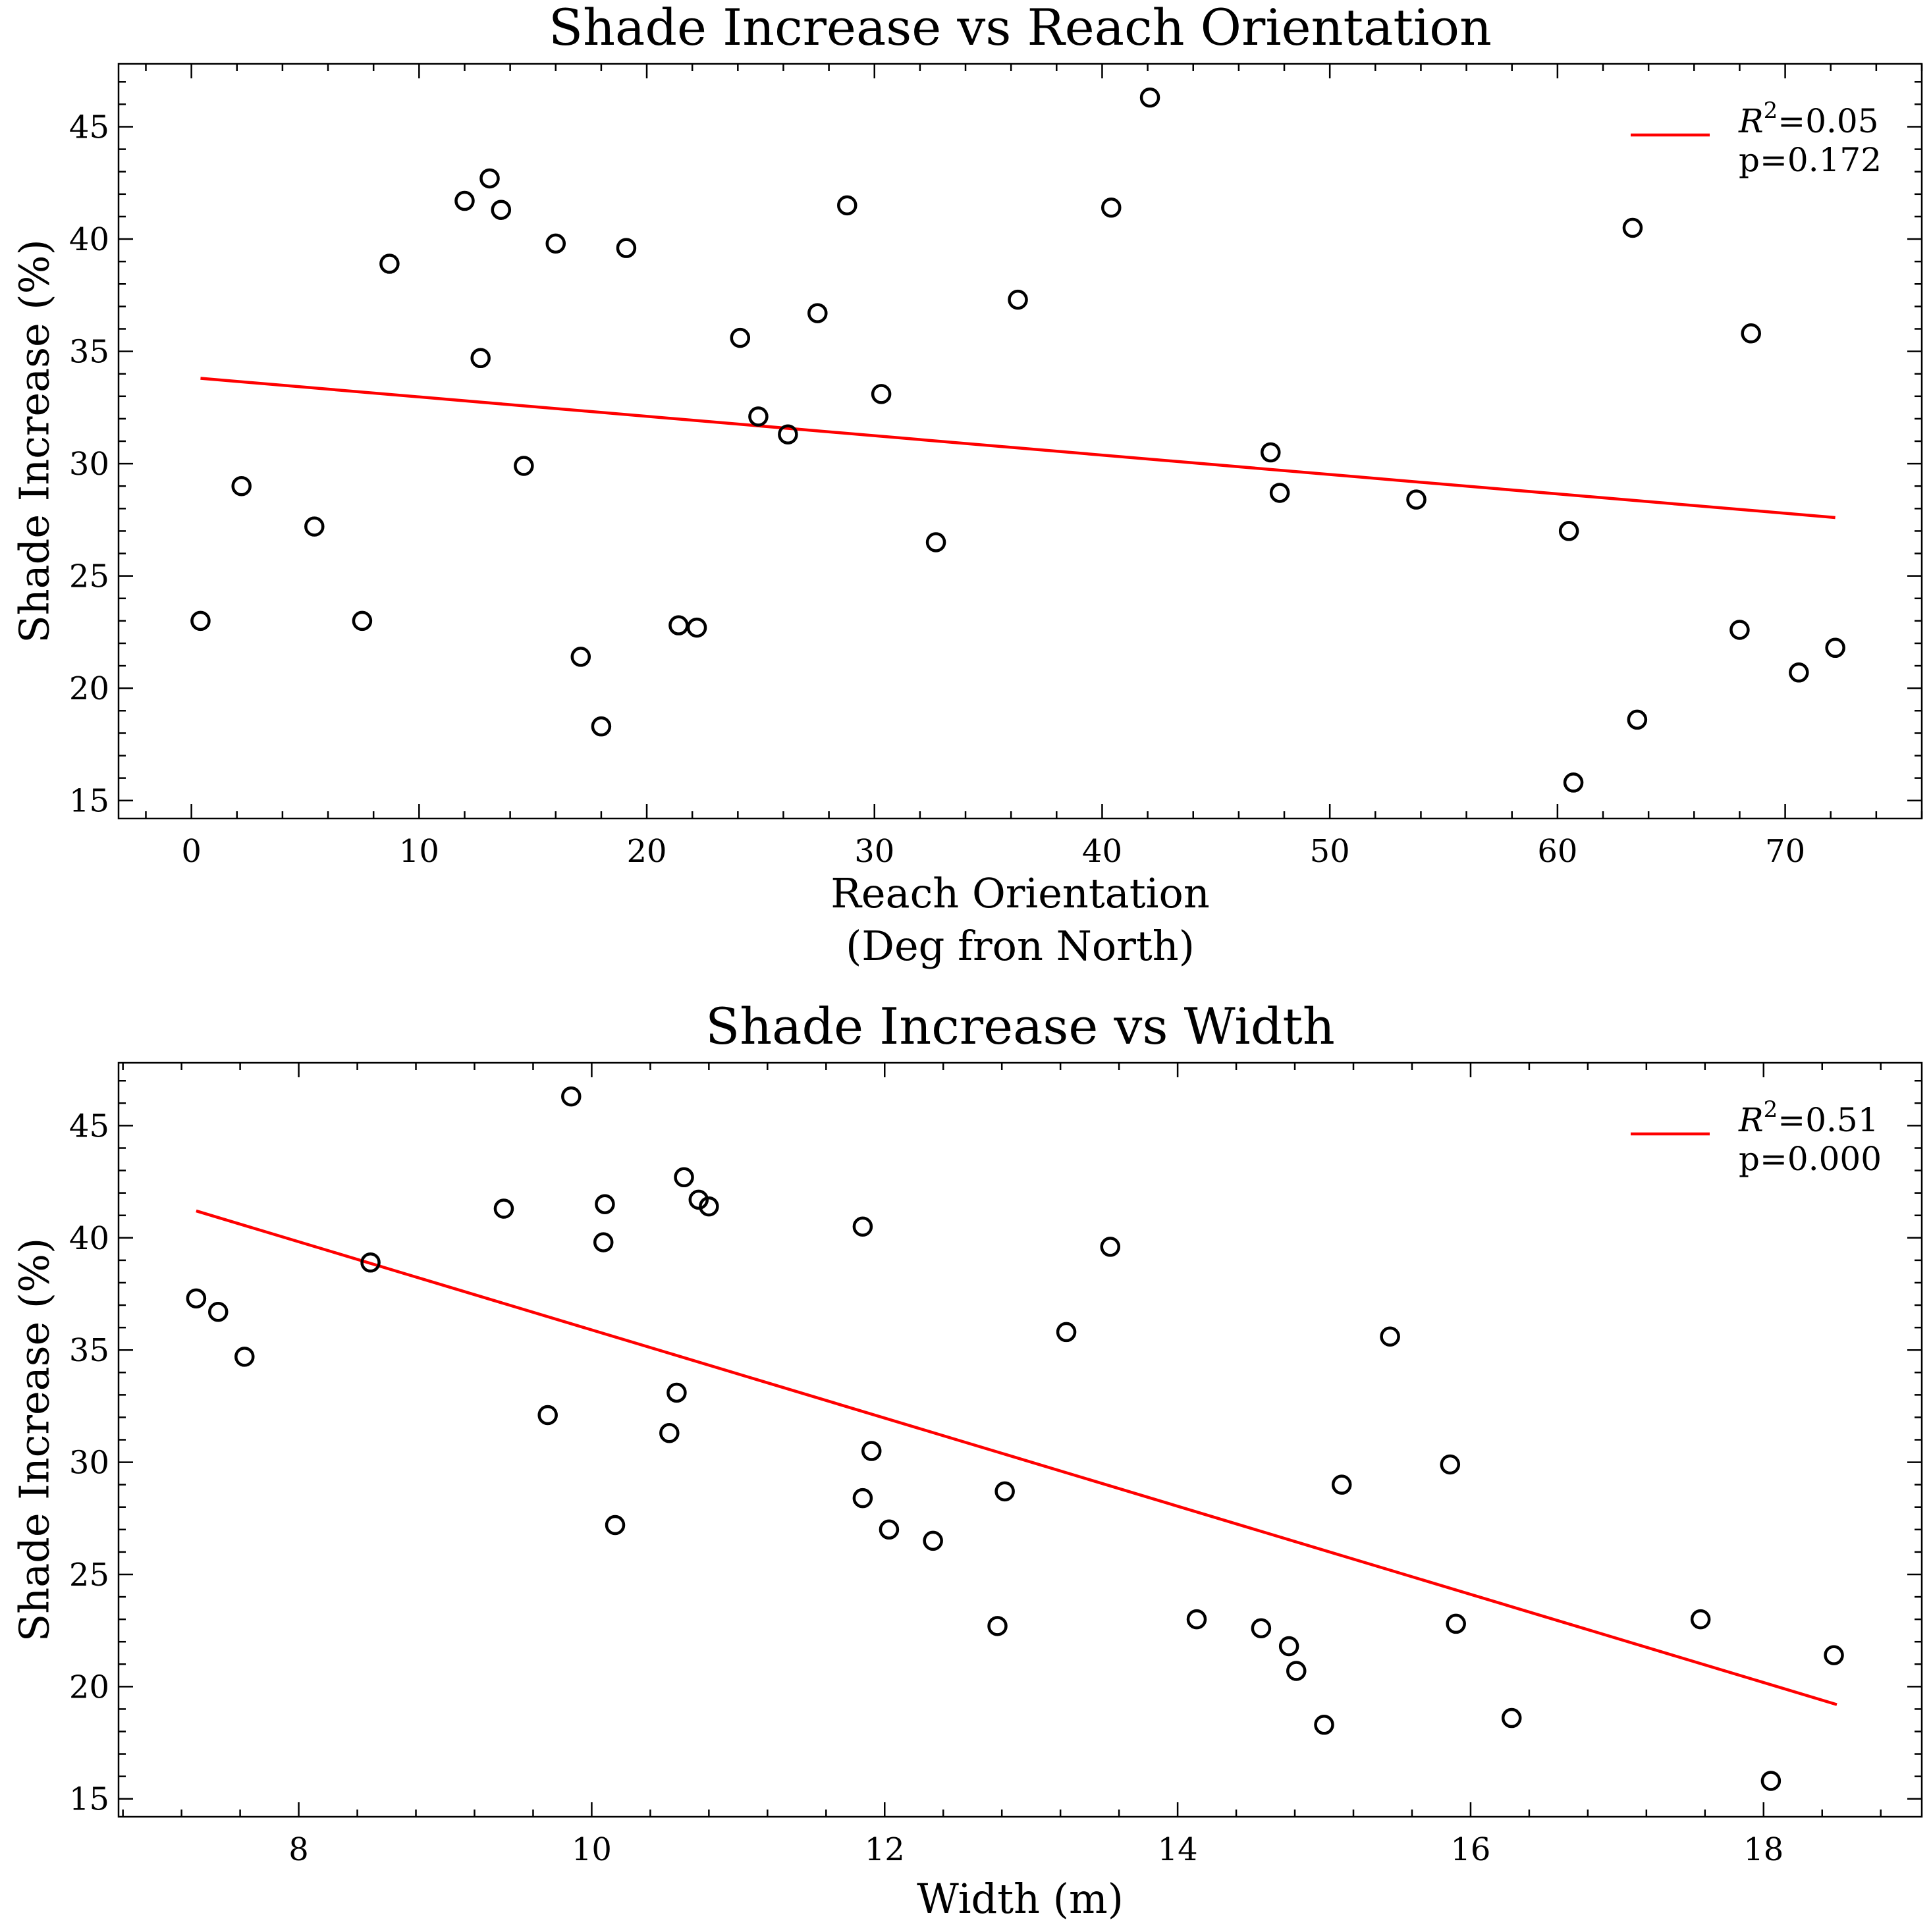 This screenshot has width=1931, height=1932. What do you see at coordinates (1330, 851) in the screenshot?
I see `x-tick-label: 50` at bounding box center [1330, 851].